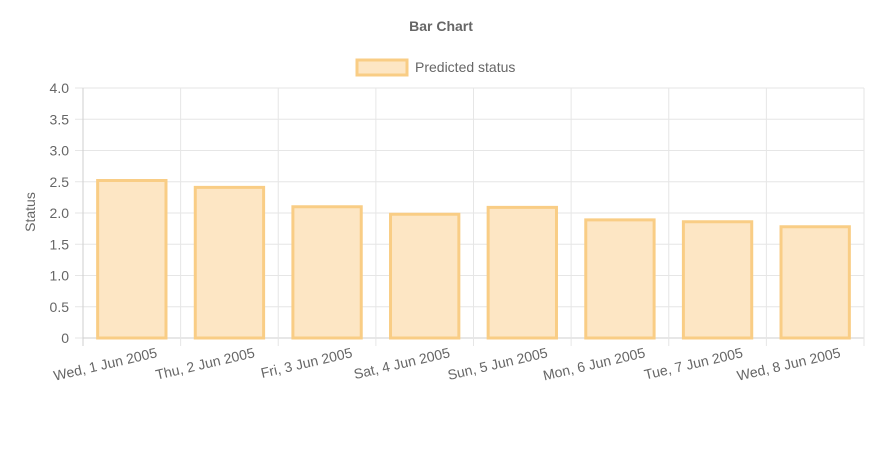 The image size is (883, 453). I want to click on y-tick-label: 1.0, so click(60, 276).